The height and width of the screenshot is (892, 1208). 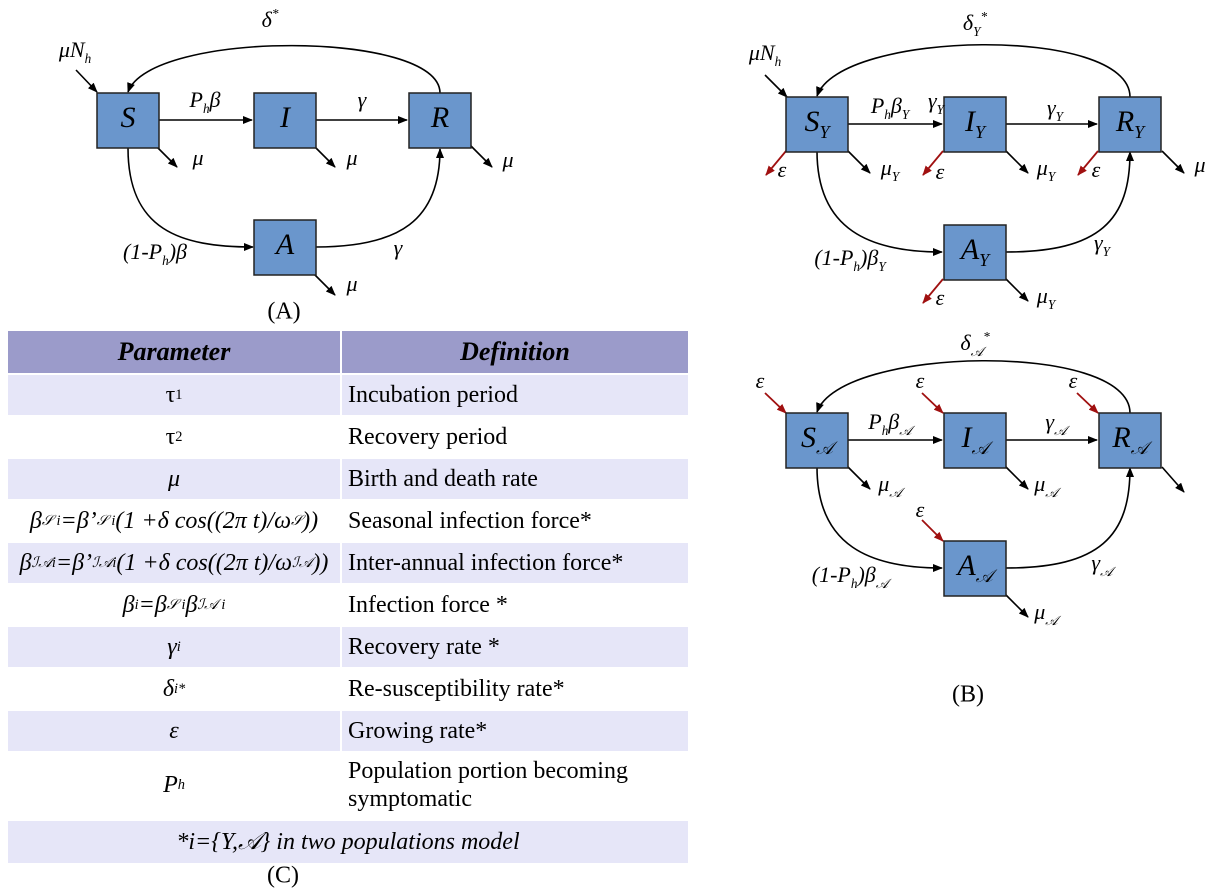 I want to click on node-label: IY, so click(x=975, y=123).